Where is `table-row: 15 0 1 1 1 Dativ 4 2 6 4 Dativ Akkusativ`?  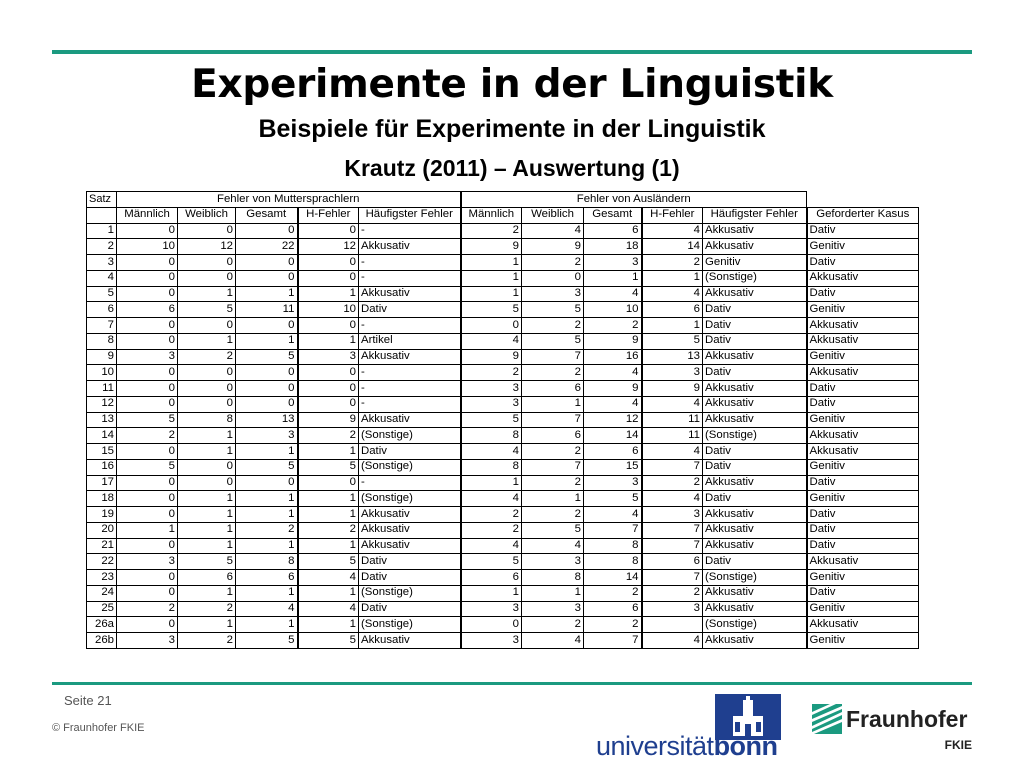 table-row: 15 0 1 1 1 Dativ 4 2 6 4 Dativ Akkusativ is located at coordinates (502, 451).